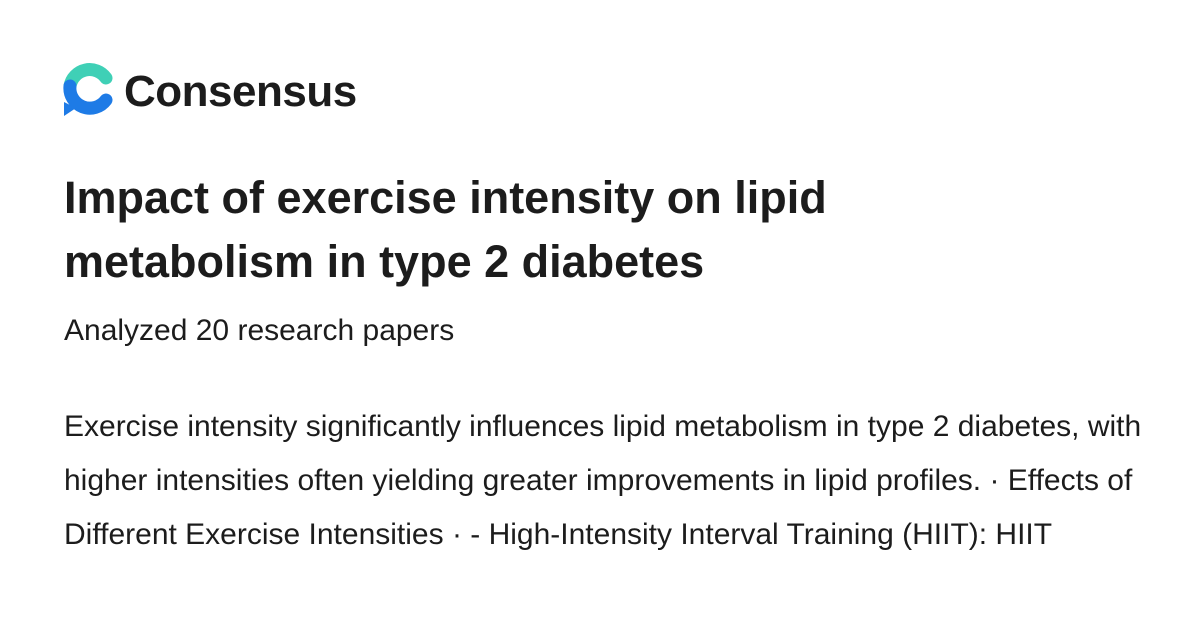 Image resolution: width=1200 pixels, height=630 pixels. Describe the element at coordinates (88, 89) in the screenshot. I see `logo-icon` at that location.